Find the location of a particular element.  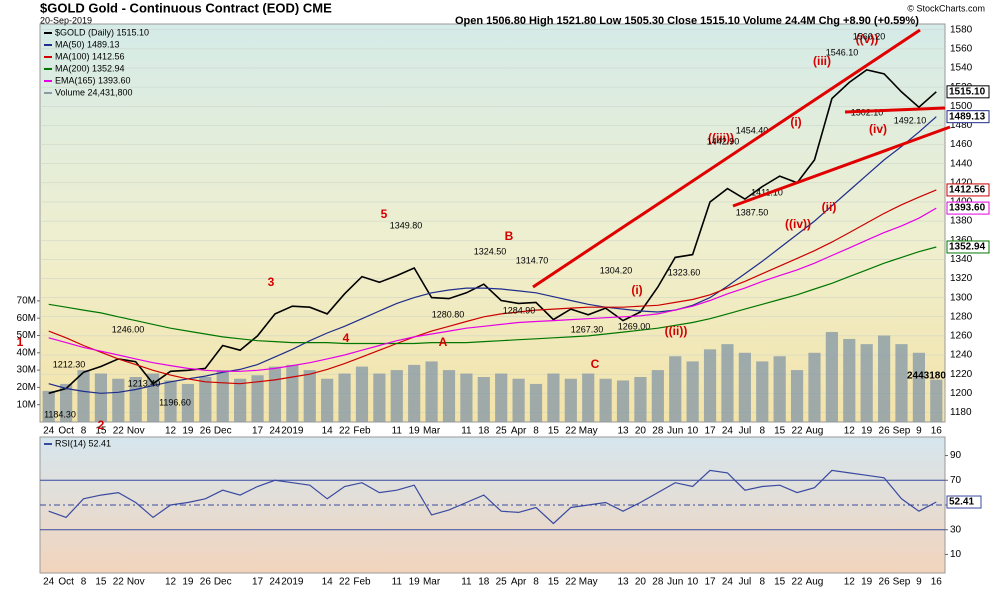

wave-label: C is located at coordinates (595, 364).